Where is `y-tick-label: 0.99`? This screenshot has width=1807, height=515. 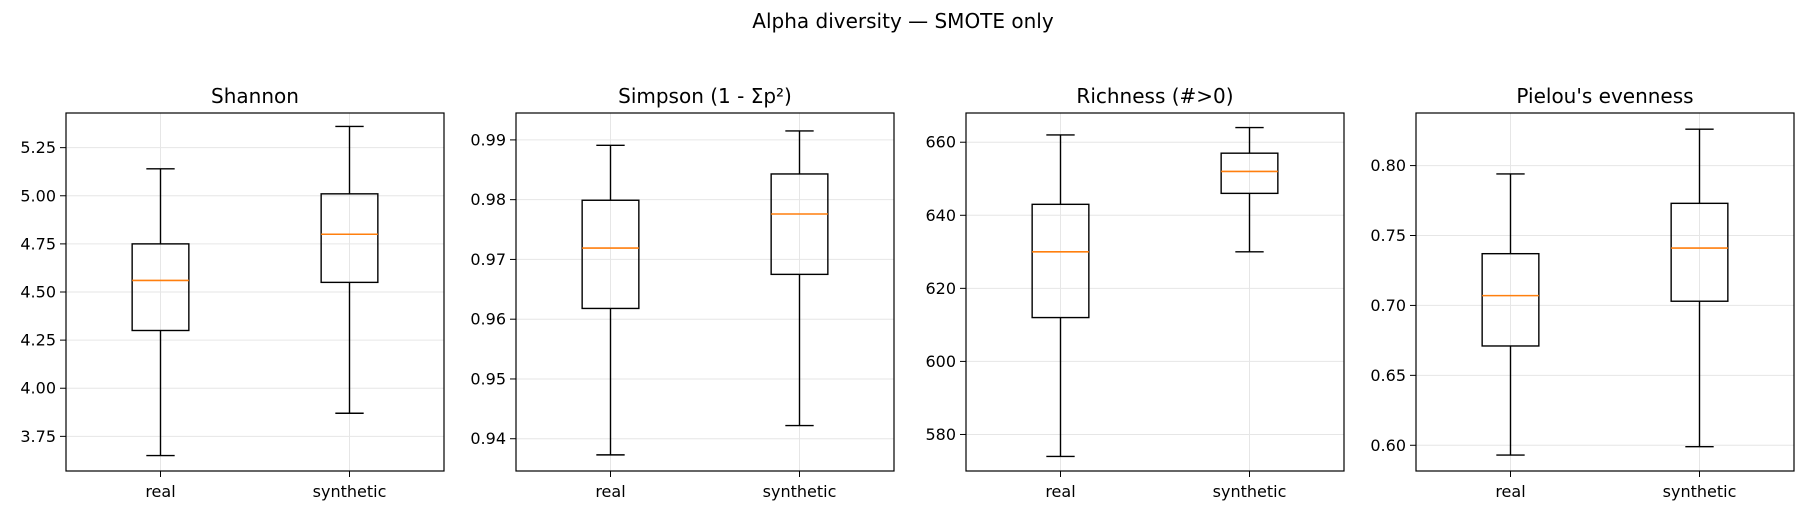 y-tick-label: 0.99 is located at coordinates (488, 139).